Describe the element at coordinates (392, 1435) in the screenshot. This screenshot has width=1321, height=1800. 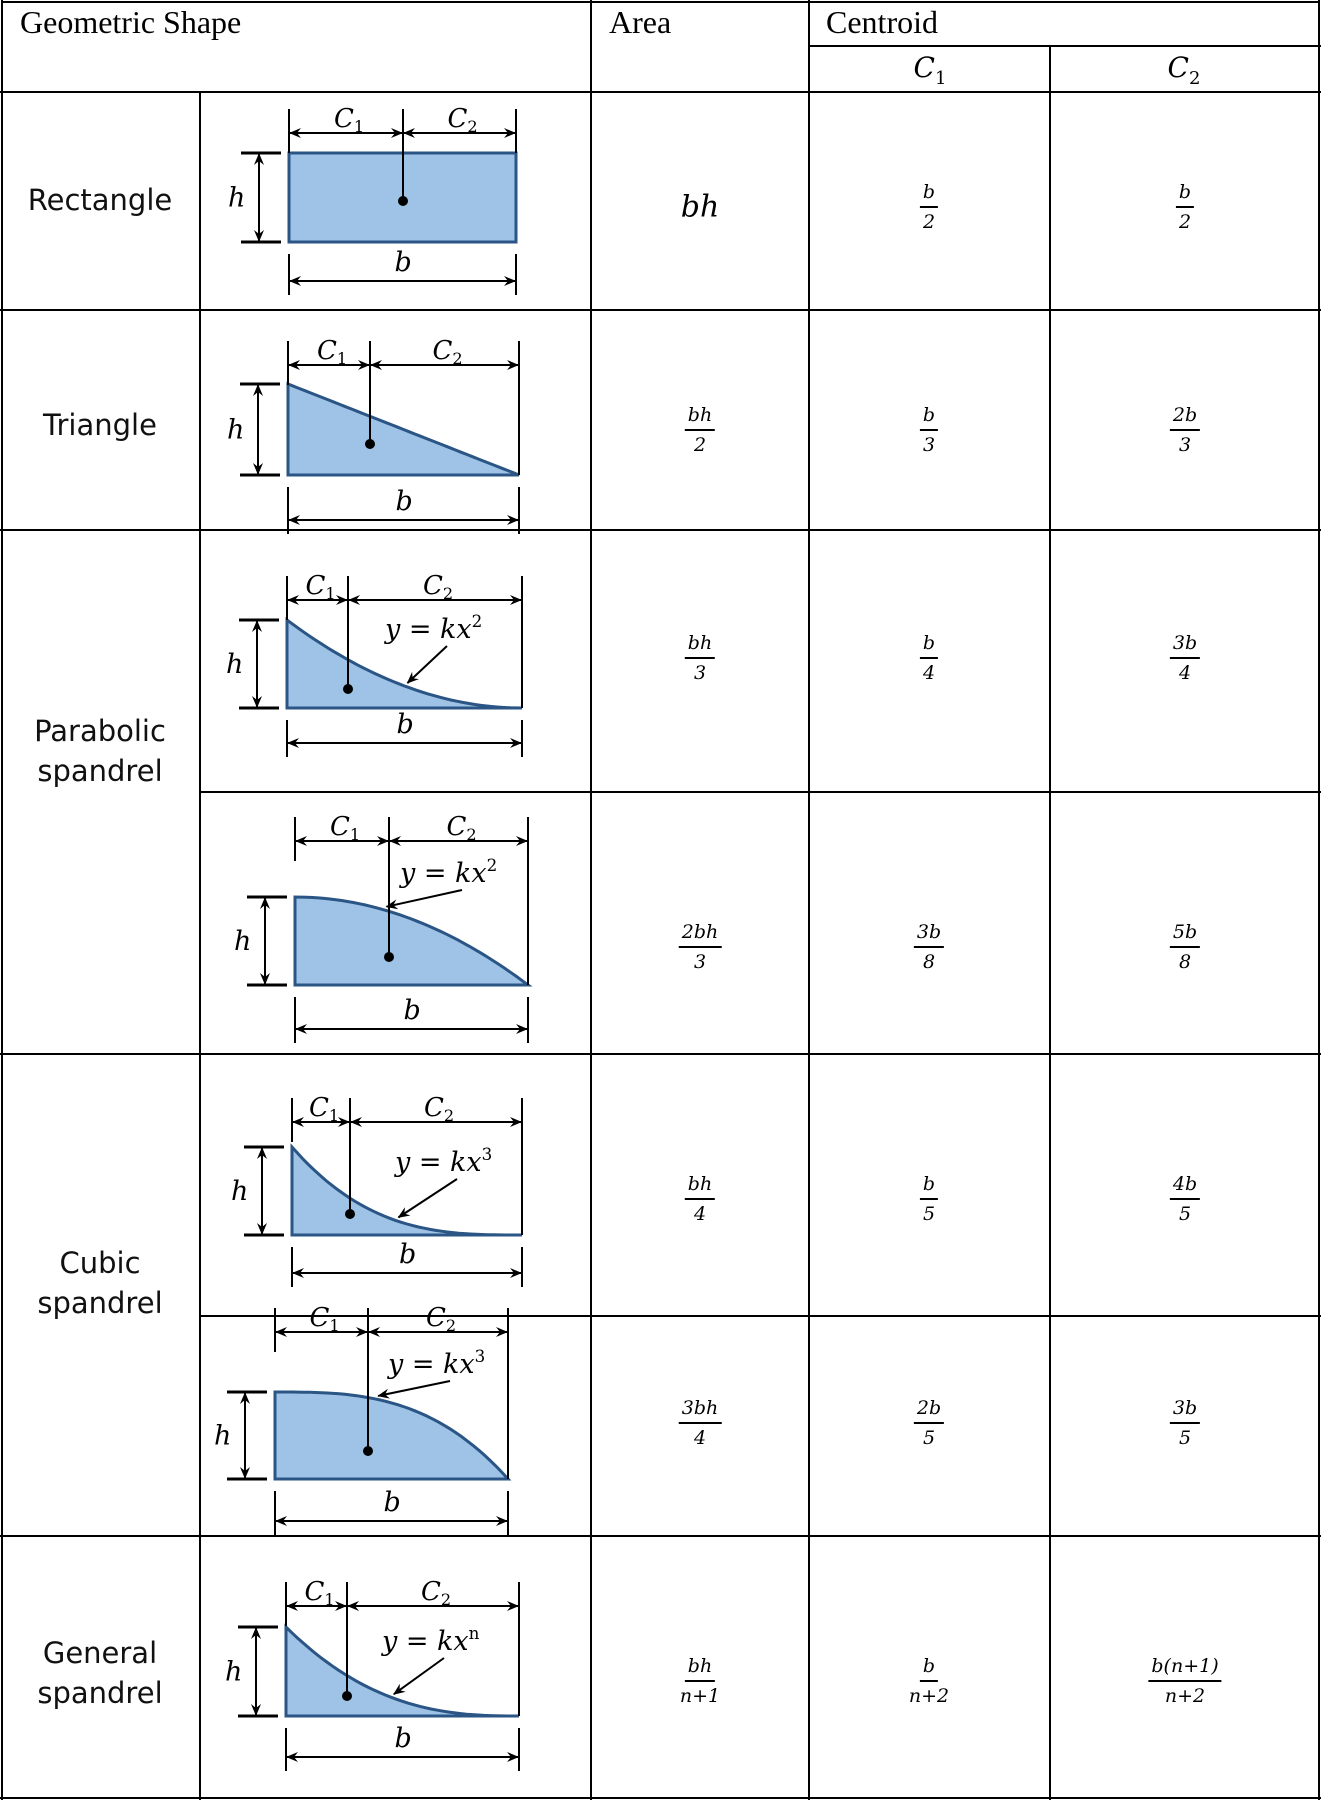
I see `shape-area` at that location.